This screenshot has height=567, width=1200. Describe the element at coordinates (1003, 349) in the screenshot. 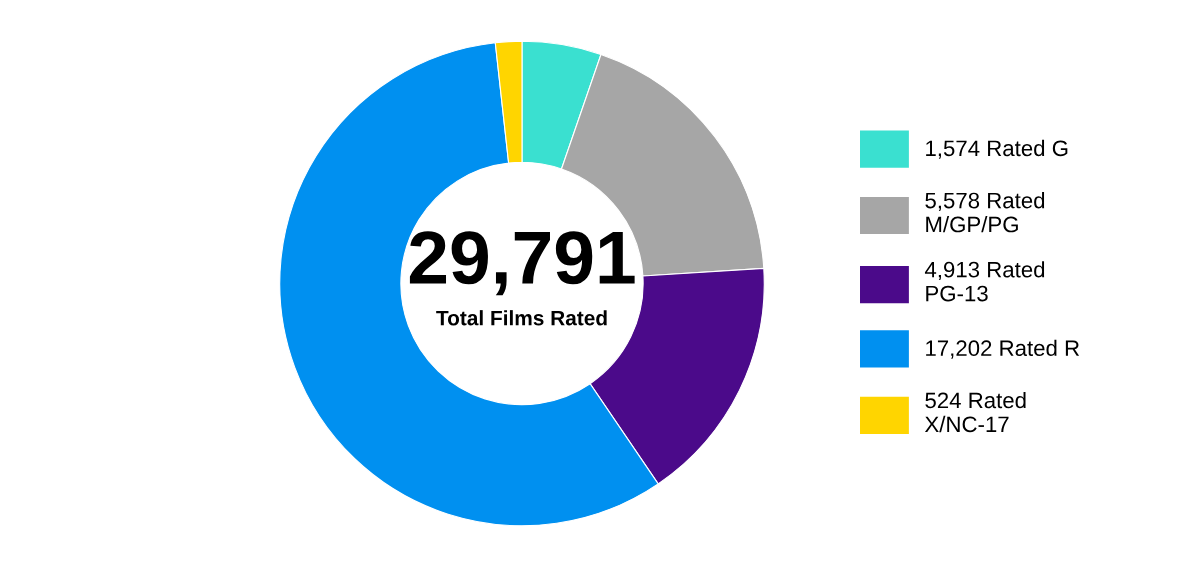

I see `legend-label: 17,202 Rated R` at that location.